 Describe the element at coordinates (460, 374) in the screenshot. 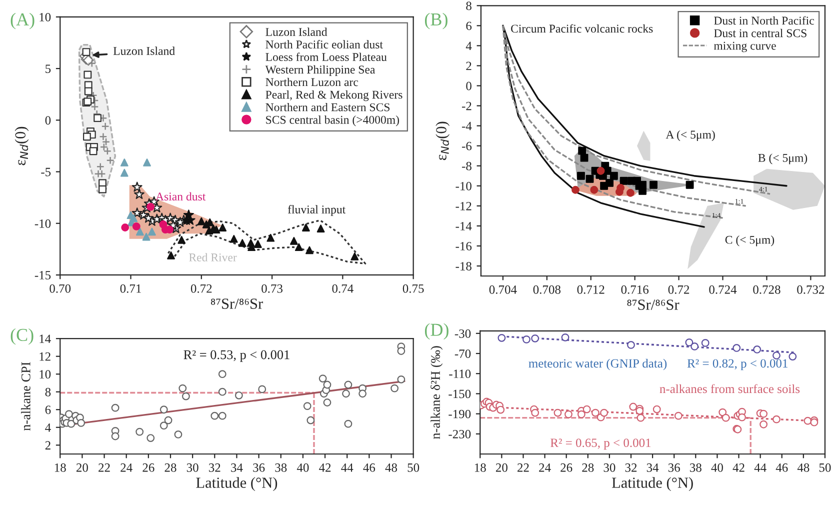

I see `y-tick-label: -110` at that location.